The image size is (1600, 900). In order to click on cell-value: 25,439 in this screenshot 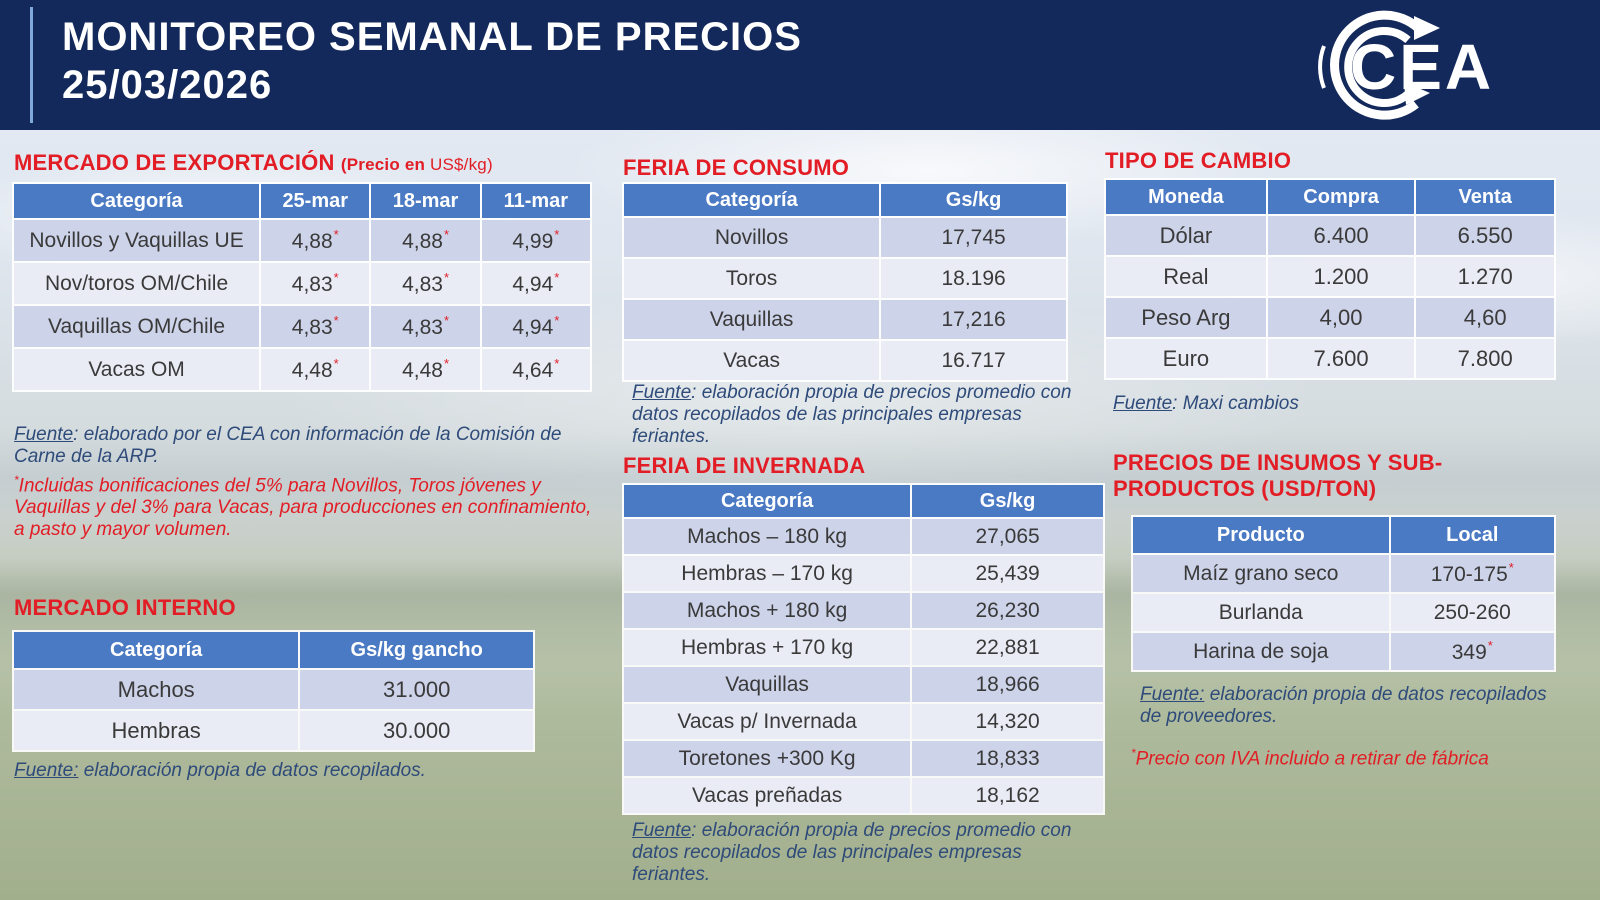, I will do `click(1007, 573)`.